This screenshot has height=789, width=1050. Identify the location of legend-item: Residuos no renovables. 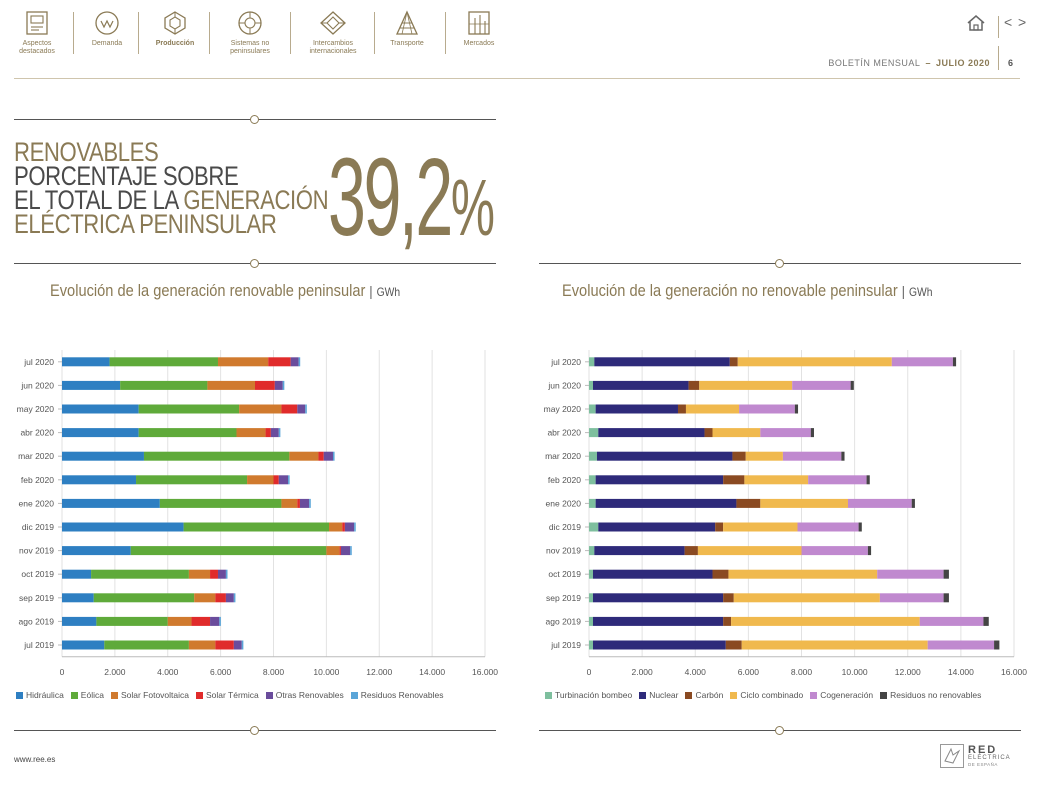
(930, 695).